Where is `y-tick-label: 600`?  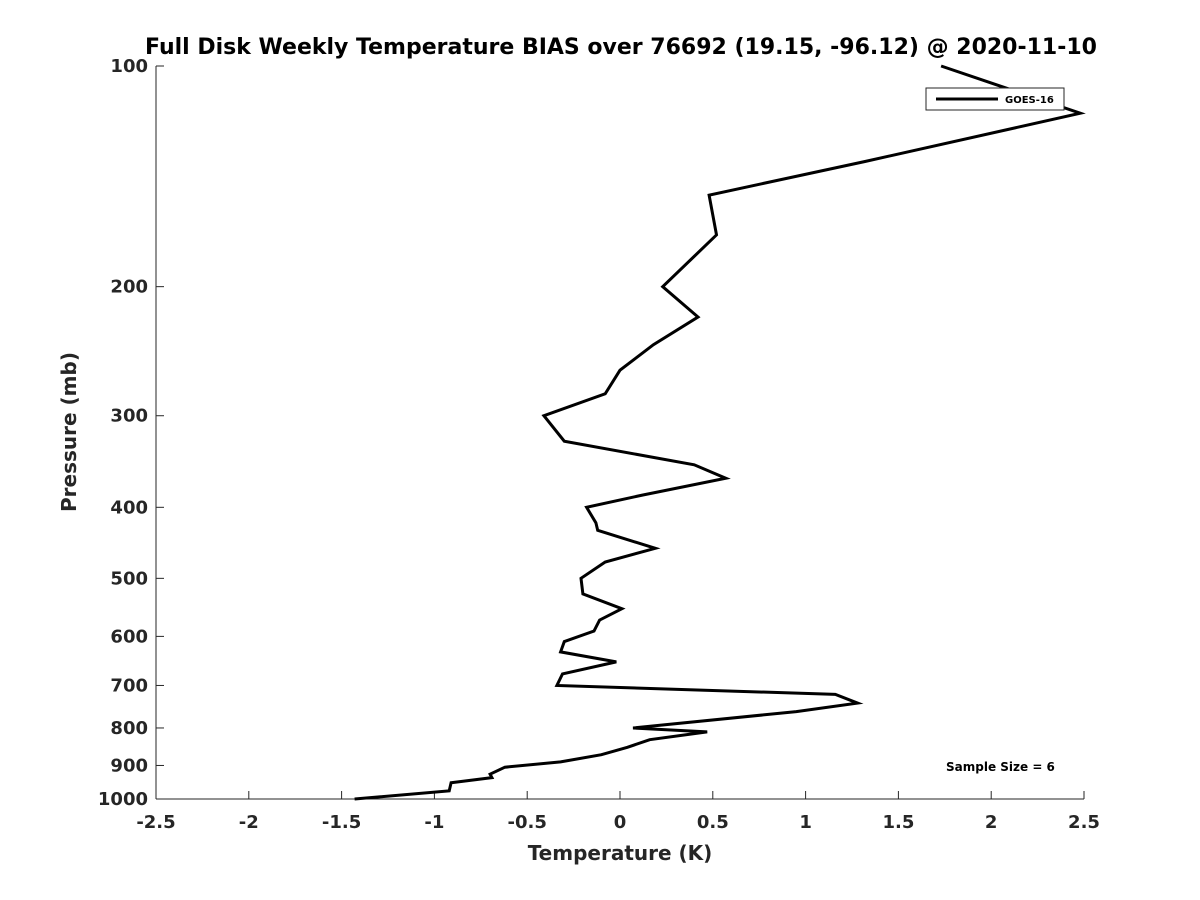
y-tick-label: 600 is located at coordinates (129, 636).